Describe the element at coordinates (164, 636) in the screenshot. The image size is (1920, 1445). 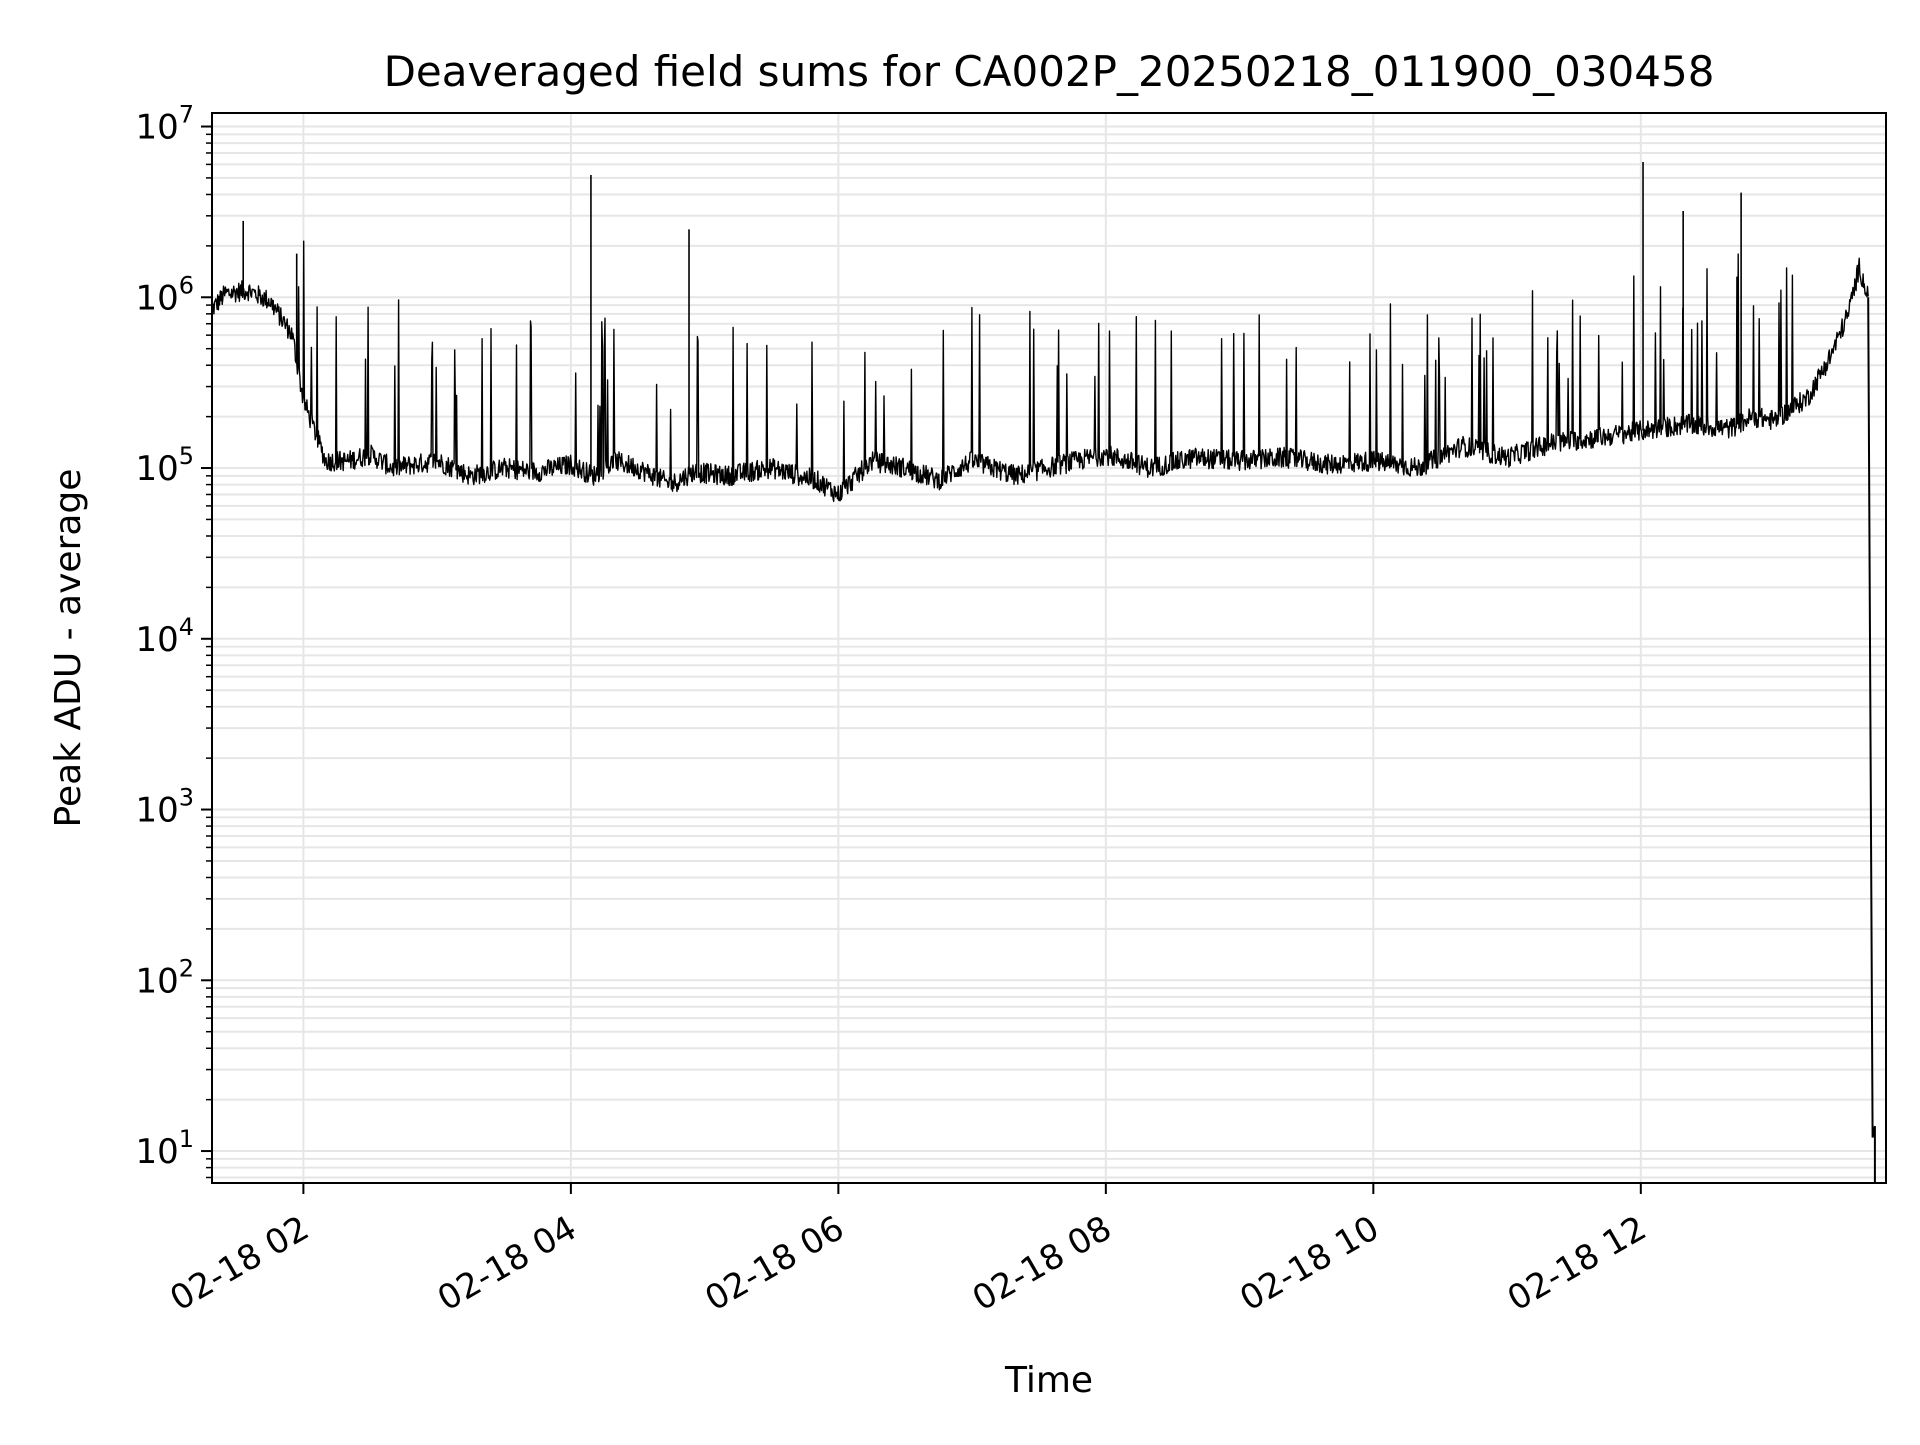
I see `y-tick-label: 10⁴` at that location.